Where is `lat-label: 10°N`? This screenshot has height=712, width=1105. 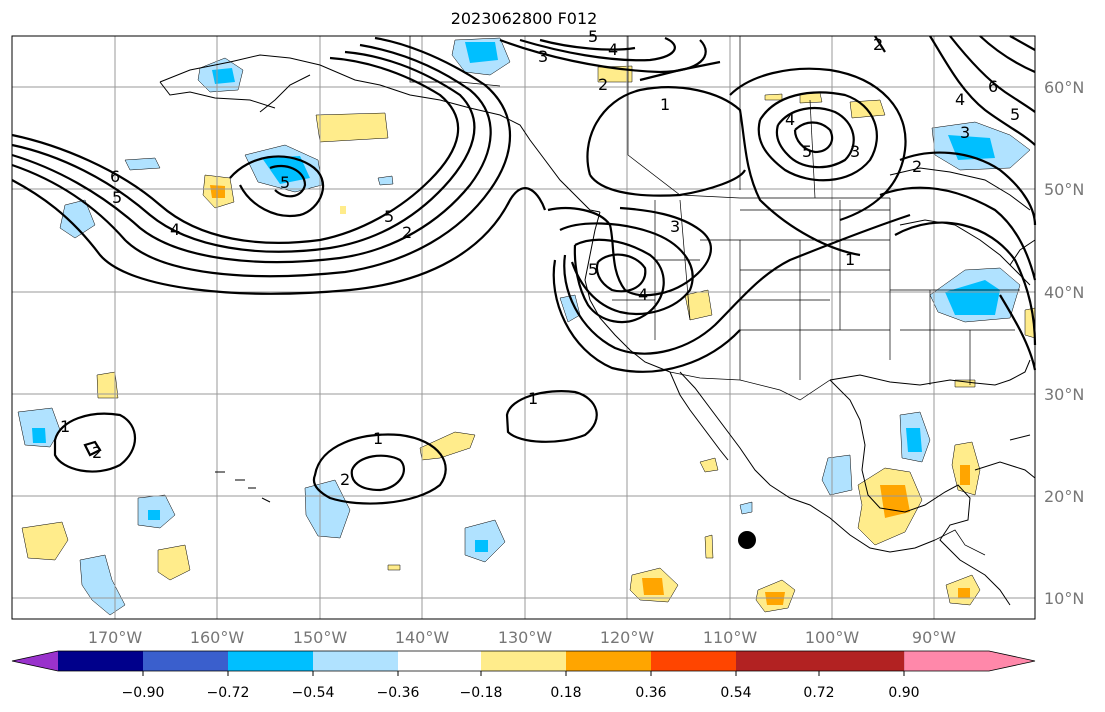
lat-label: 10°N is located at coordinates (1064, 598).